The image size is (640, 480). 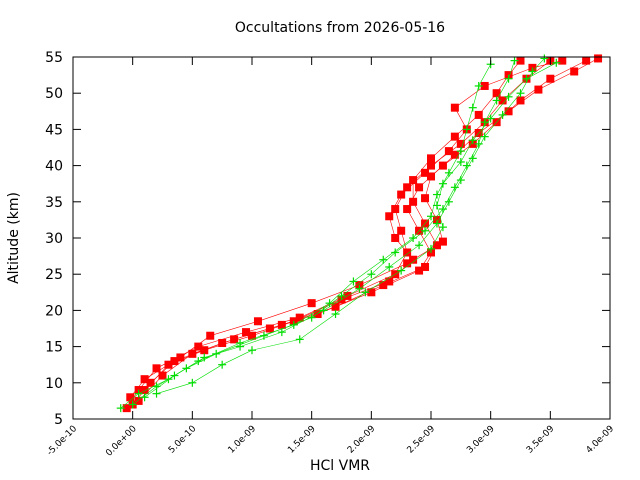 What do you see at coordinates (58, 420) in the screenshot?
I see `y-tick-label: 5` at bounding box center [58, 420].